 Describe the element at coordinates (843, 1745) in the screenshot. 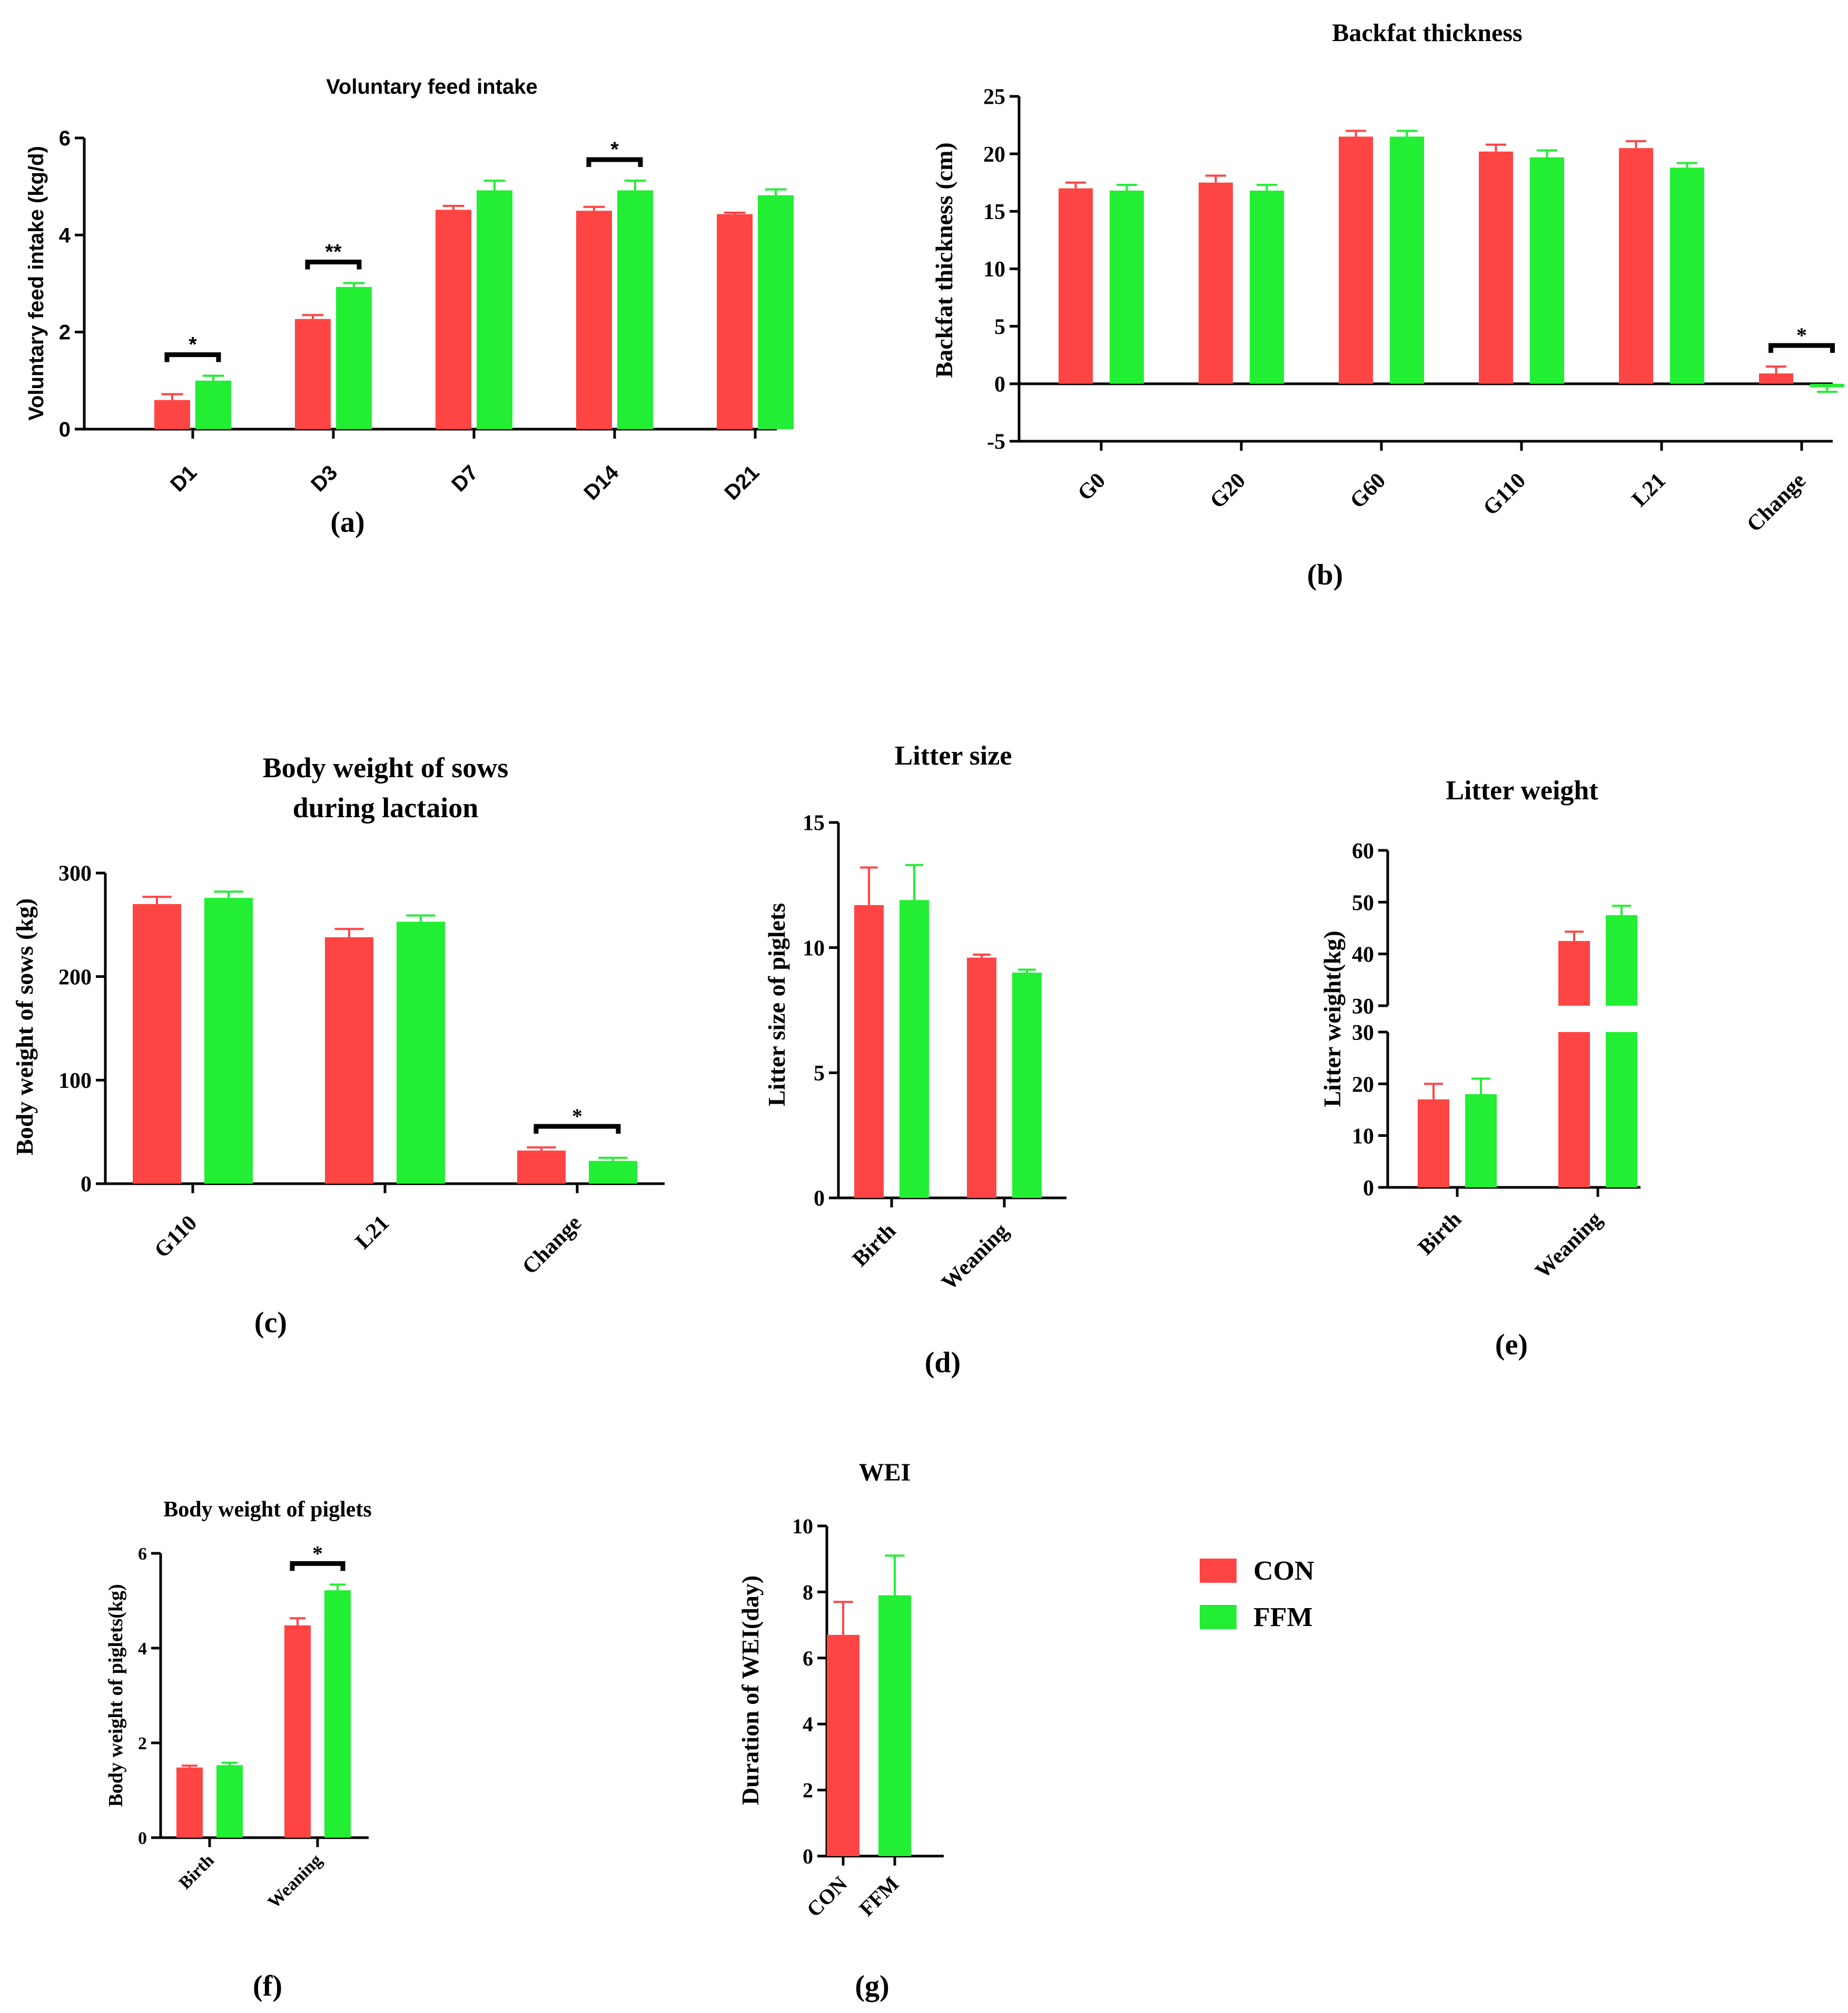

I see `bar-duration` at that location.